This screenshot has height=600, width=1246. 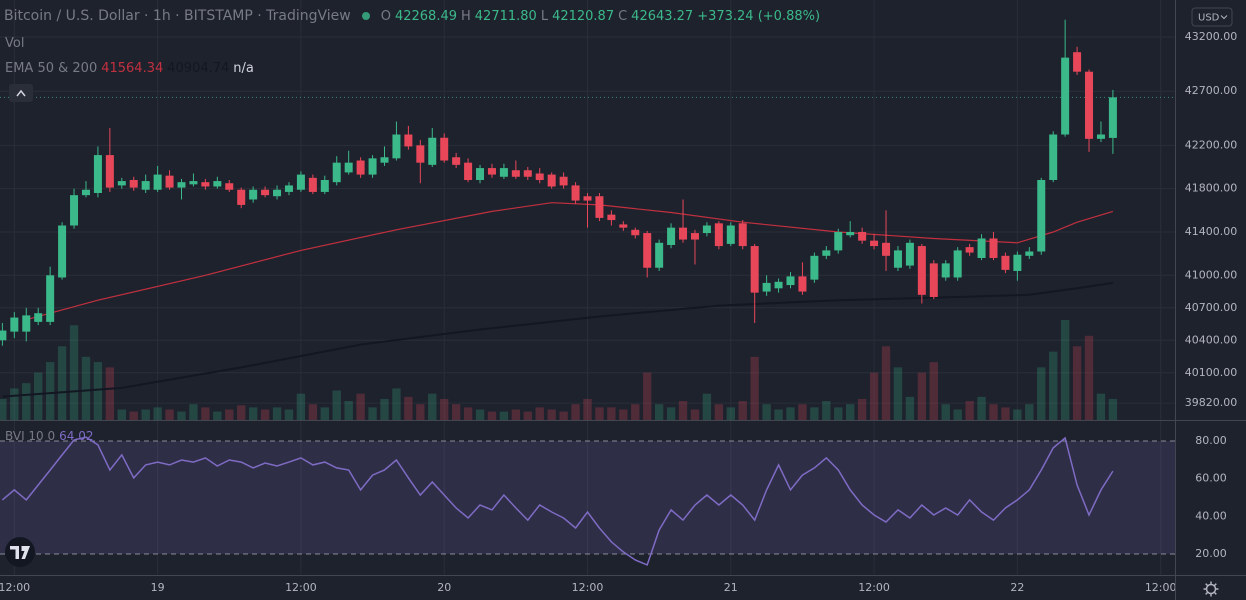 What do you see at coordinates (243, 68) in the screenshot?
I see `ema-value: n/a` at bounding box center [243, 68].